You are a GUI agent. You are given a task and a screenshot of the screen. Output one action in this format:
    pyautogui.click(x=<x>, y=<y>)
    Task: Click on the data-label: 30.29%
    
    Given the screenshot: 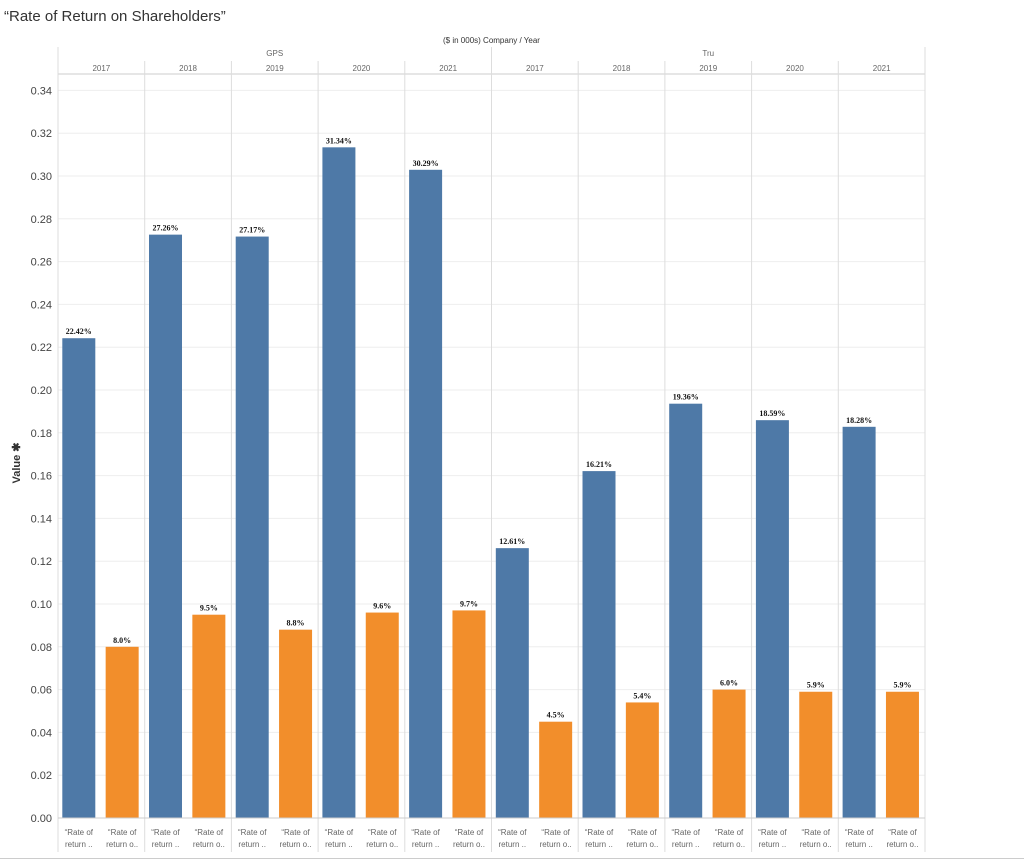 What is the action you would take?
    pyautogui.click(x=426, y=163)
    